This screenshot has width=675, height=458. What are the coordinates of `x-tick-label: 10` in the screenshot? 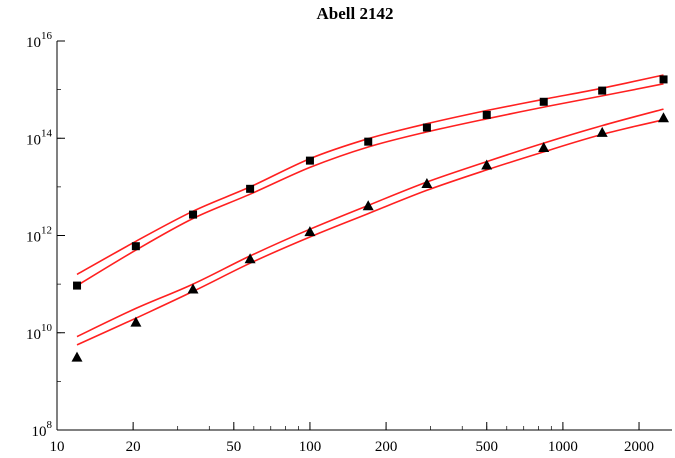 It's located at (57, 447).